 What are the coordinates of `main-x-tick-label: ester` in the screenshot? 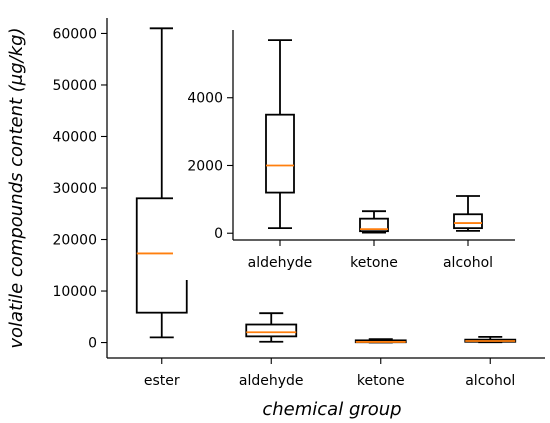 It's located at (162, 381).